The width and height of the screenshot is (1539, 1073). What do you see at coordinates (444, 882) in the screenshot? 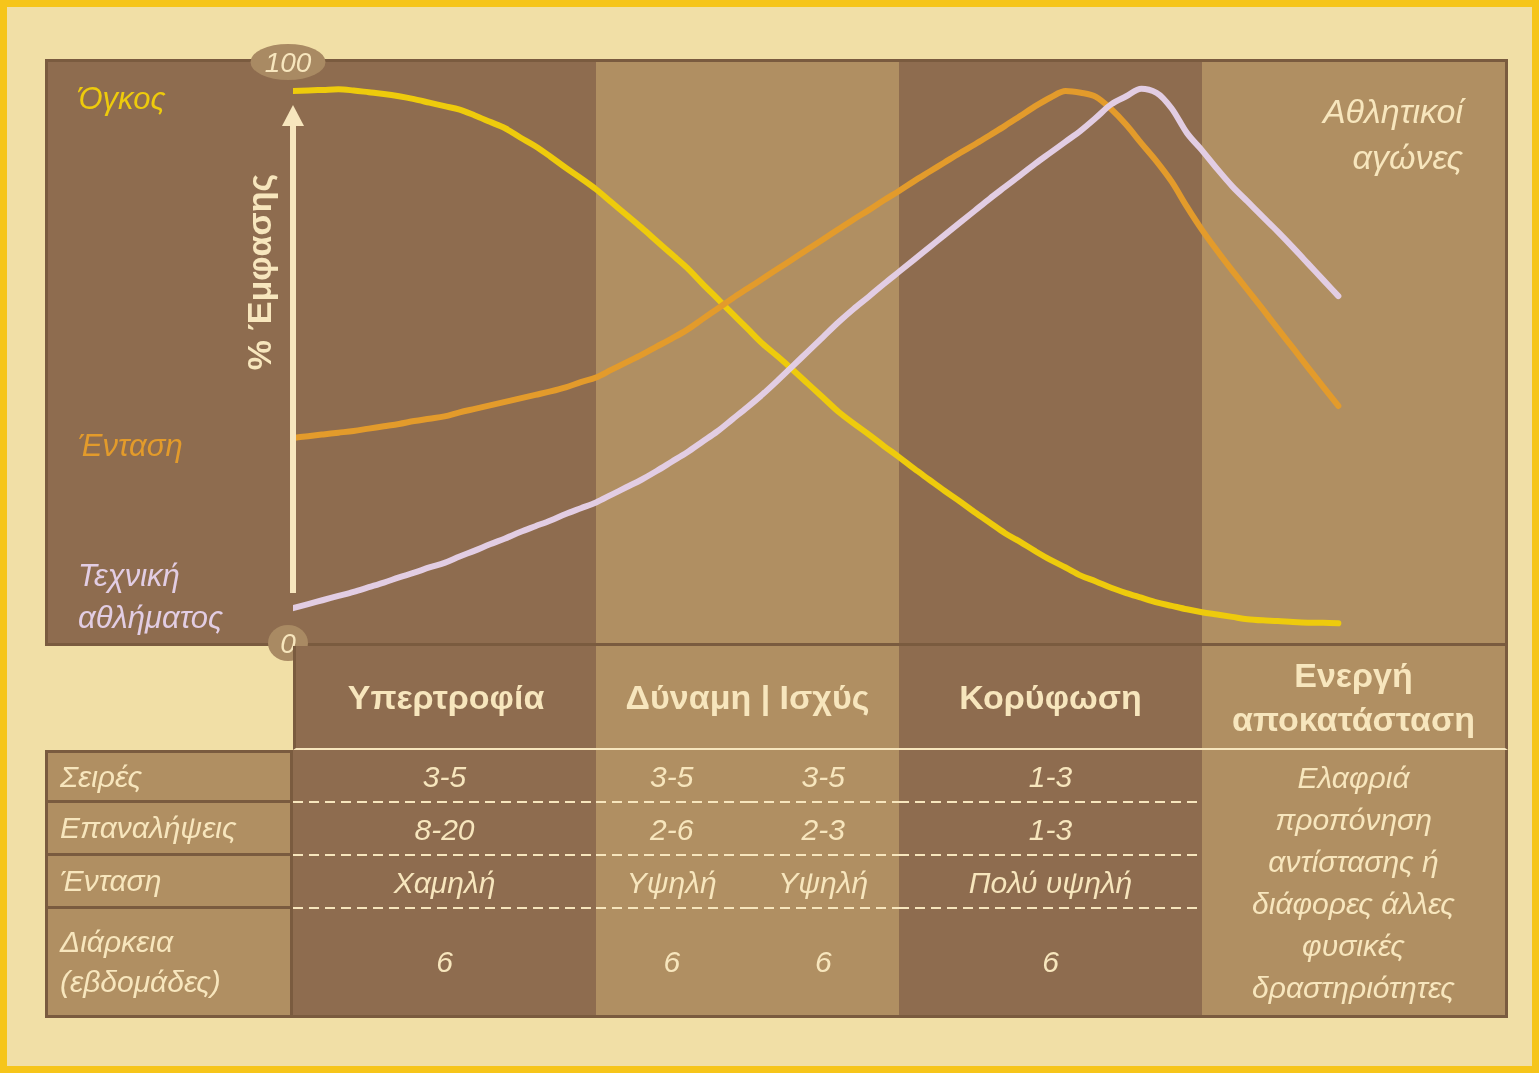
I see `text: Χαμηλή` at bounding box center [444, 882].